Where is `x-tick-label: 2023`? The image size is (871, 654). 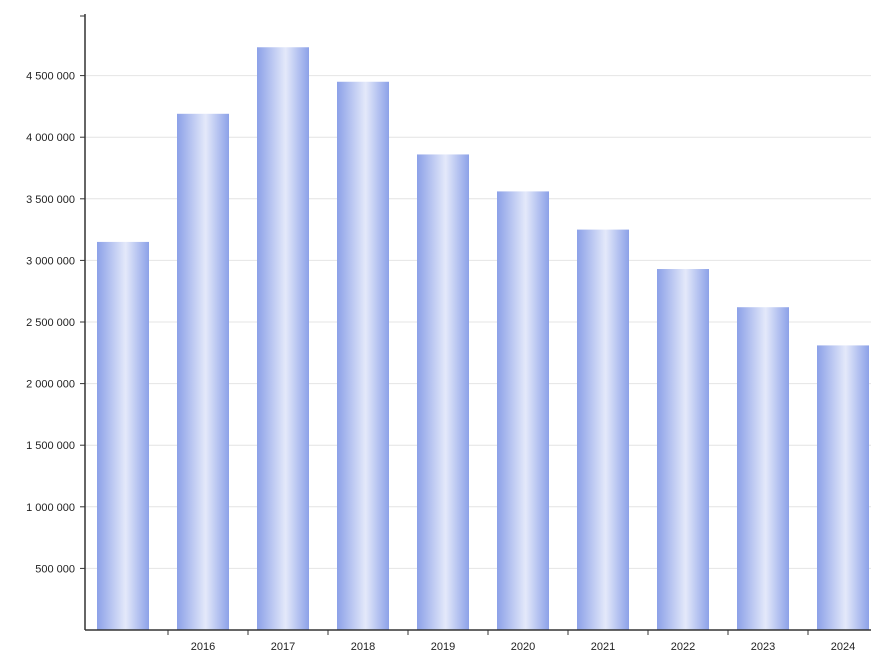 x-tick-label: 2023 is located at coordinates (763, 647).